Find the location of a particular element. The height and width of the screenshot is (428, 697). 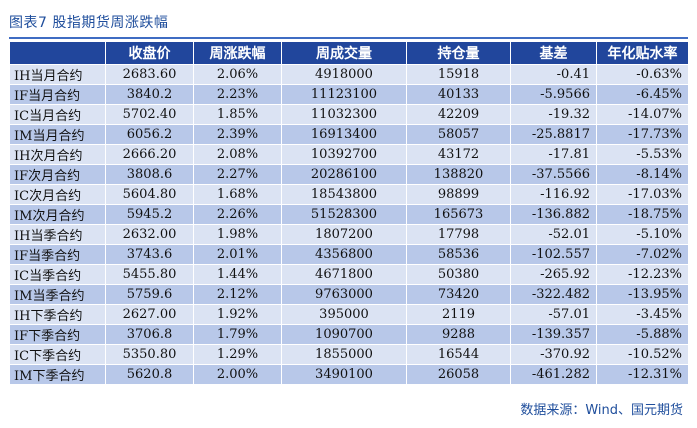

open-interest-cell: 43172 is located at coordinates (458, 154).